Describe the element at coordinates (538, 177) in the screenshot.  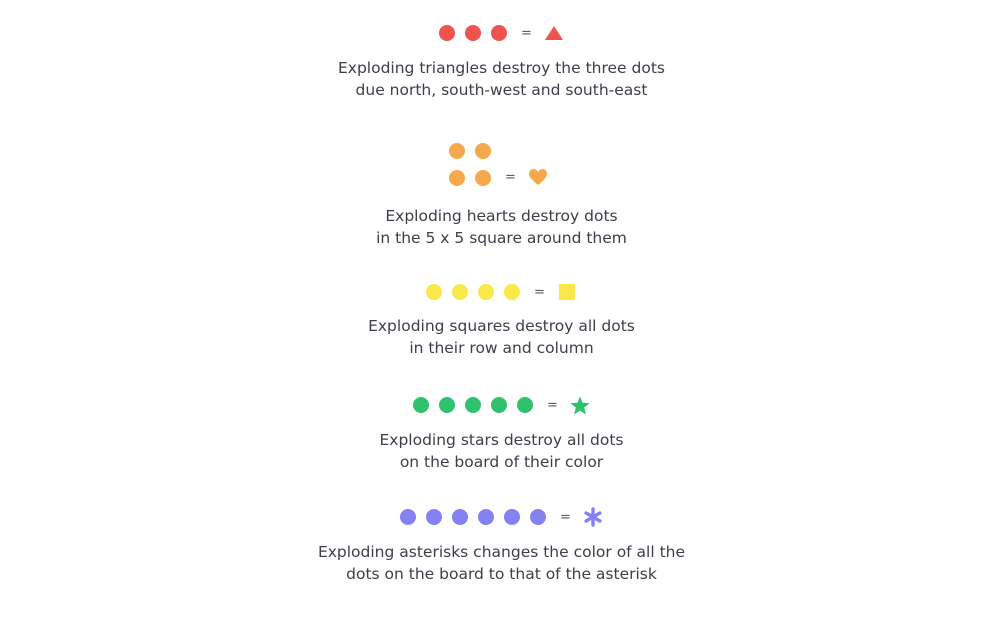
I see `heart-icon` at that location.